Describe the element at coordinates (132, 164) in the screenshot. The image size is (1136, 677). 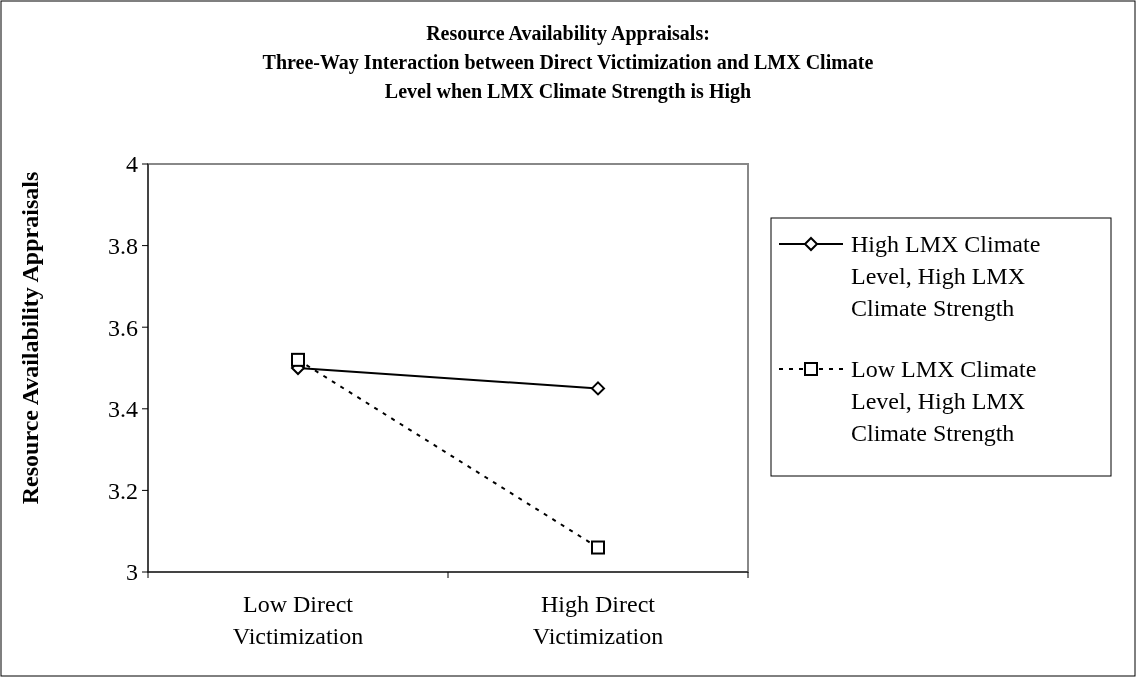
I see `y-tick-label: 4` at that location.